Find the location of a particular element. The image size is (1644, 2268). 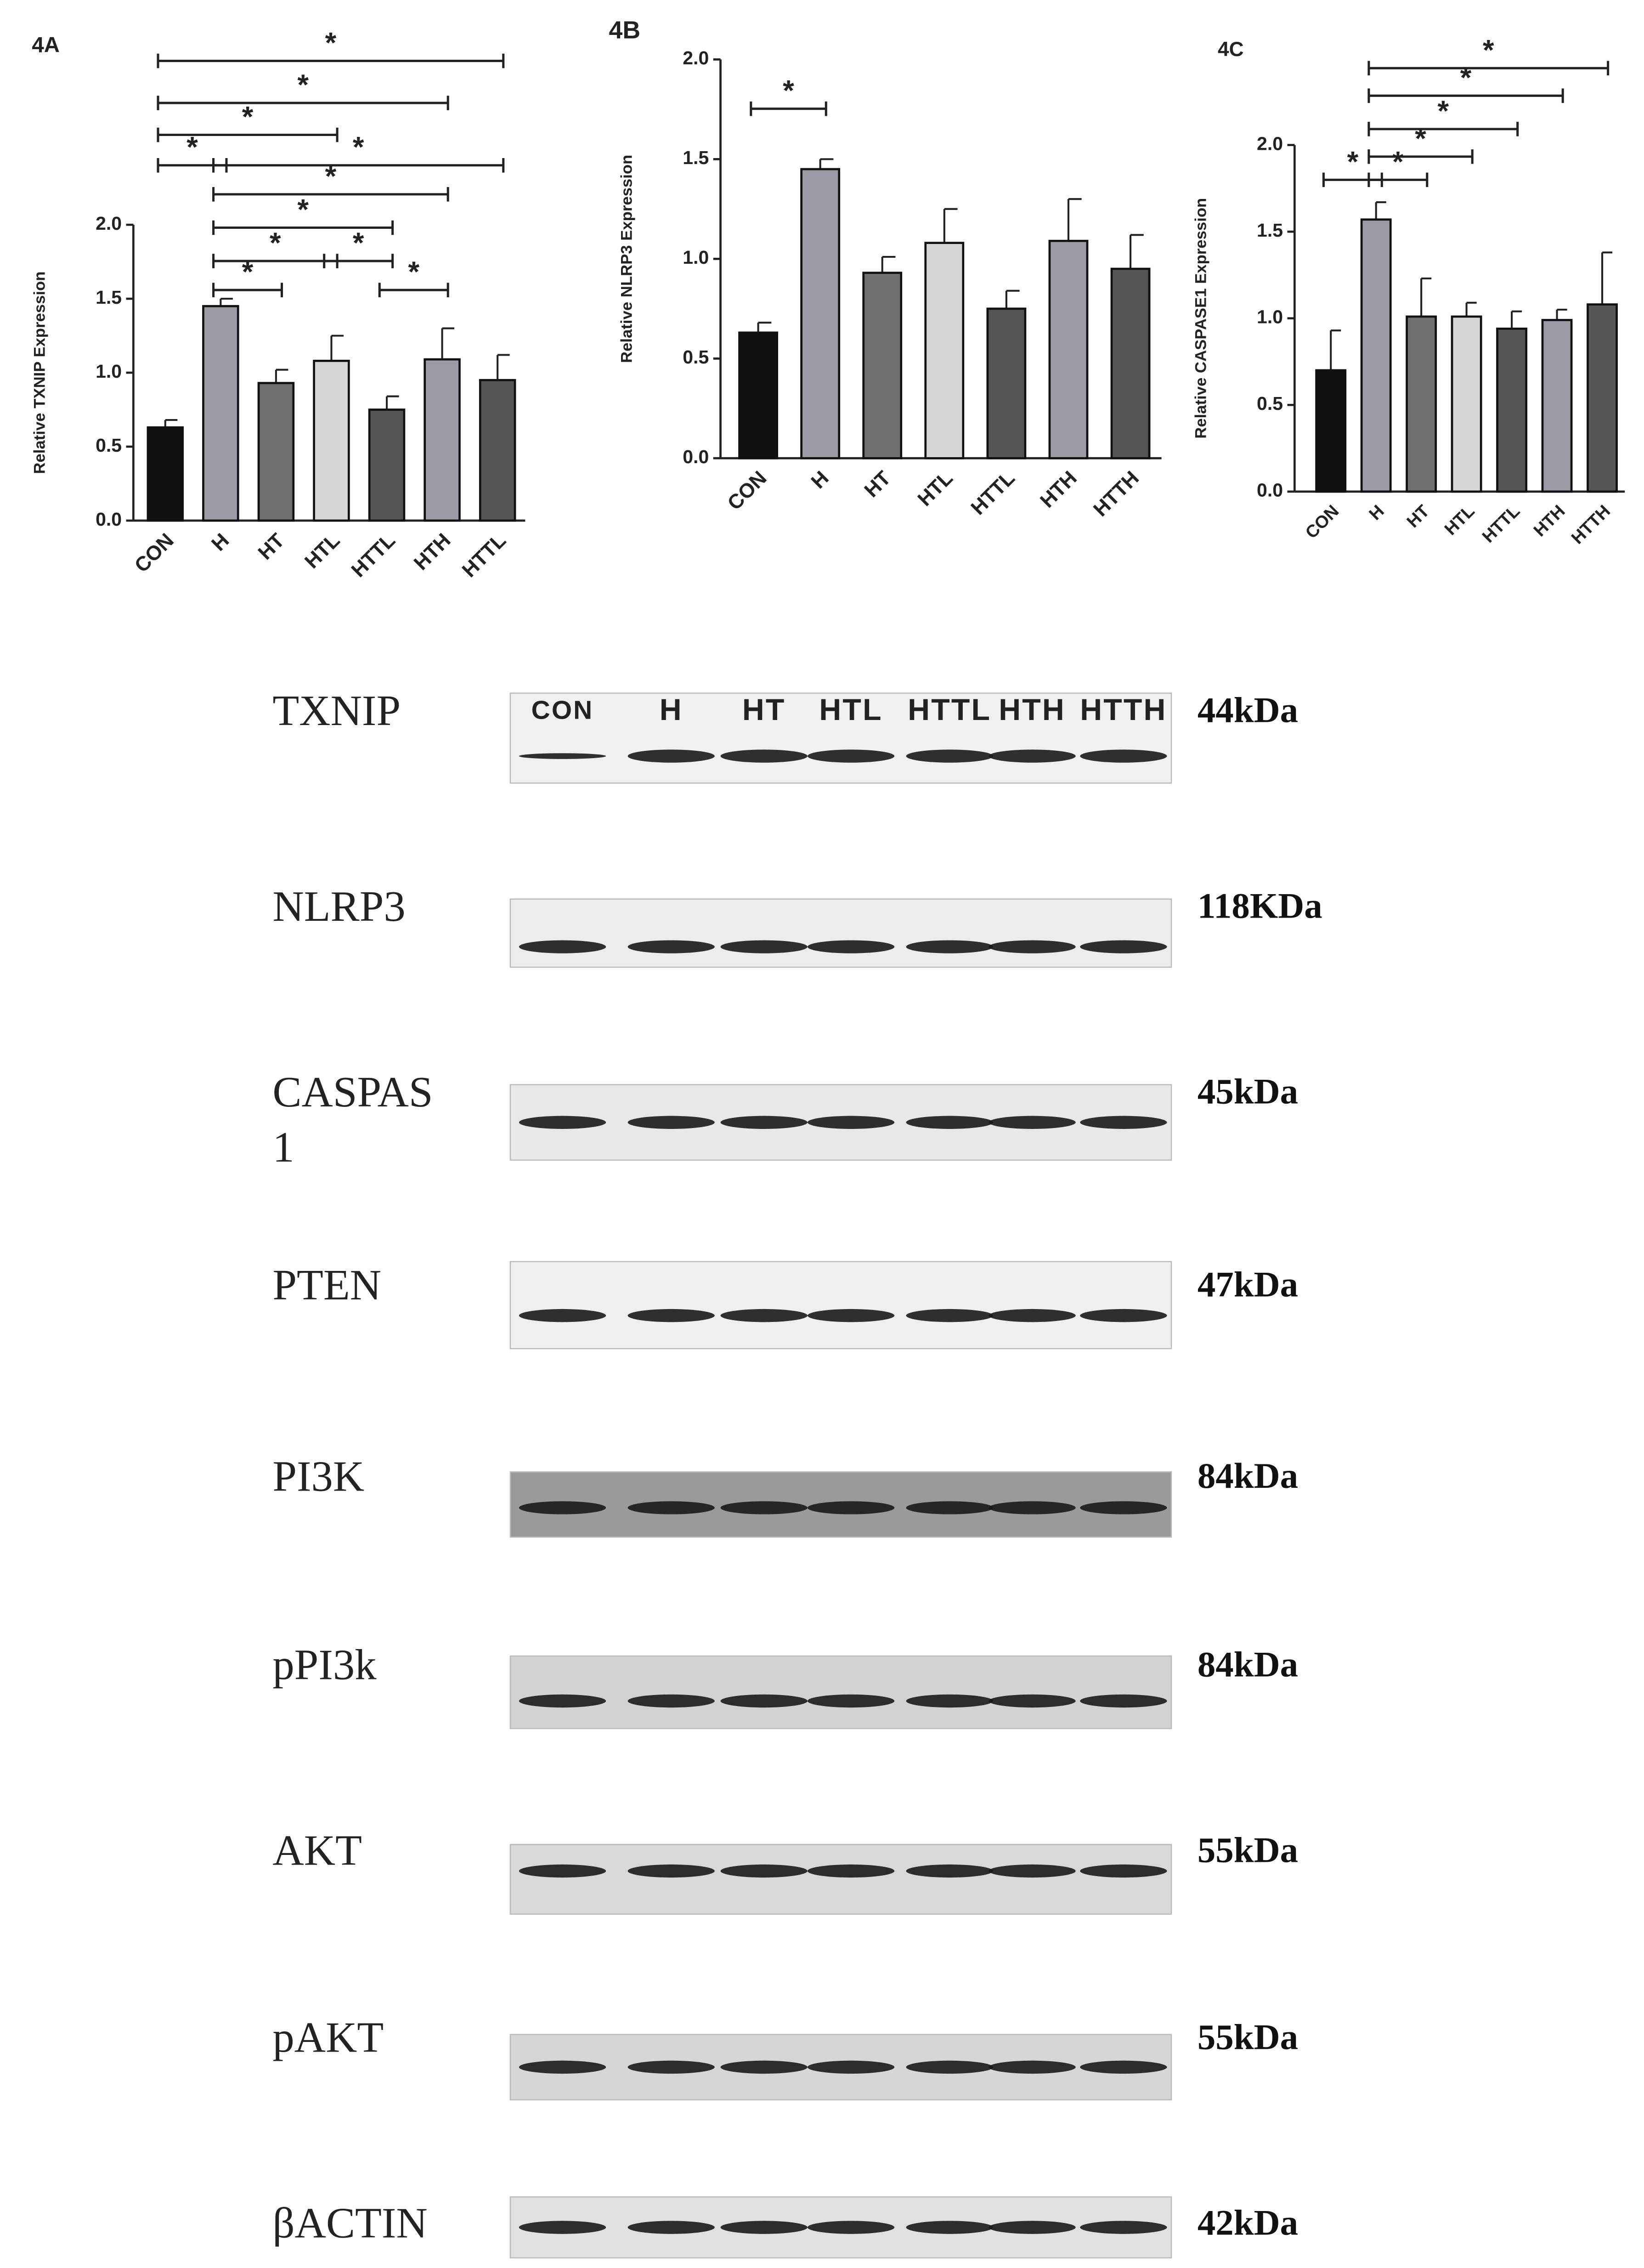

x-tick-label: CON is located at coordinates (1322, 522).